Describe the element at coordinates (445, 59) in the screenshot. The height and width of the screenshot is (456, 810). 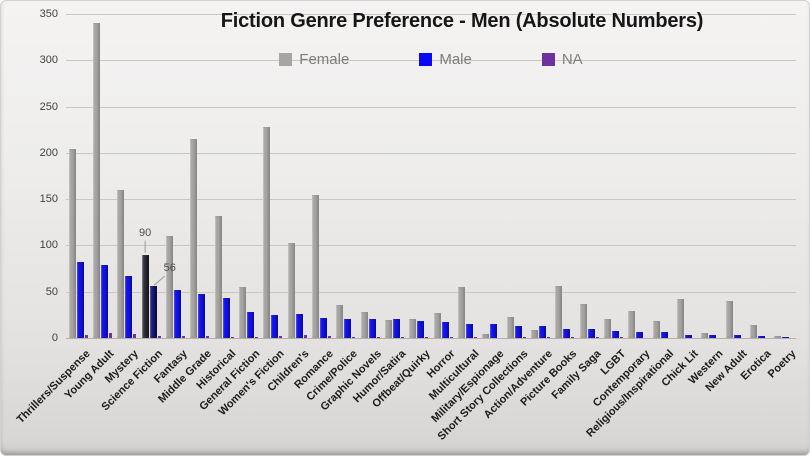
I see `legend-item-male: Male` at that location.